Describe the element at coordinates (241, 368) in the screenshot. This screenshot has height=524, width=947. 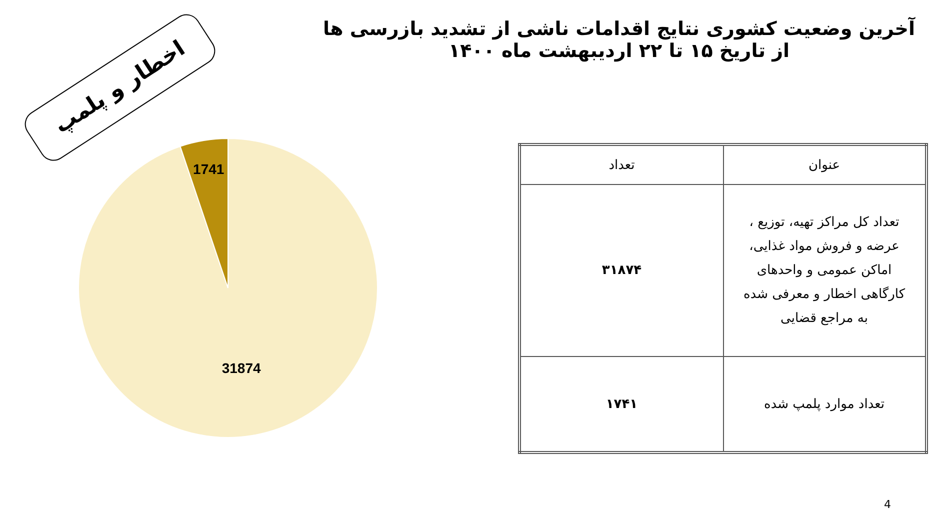
I see `data-label: 31874` at that location.